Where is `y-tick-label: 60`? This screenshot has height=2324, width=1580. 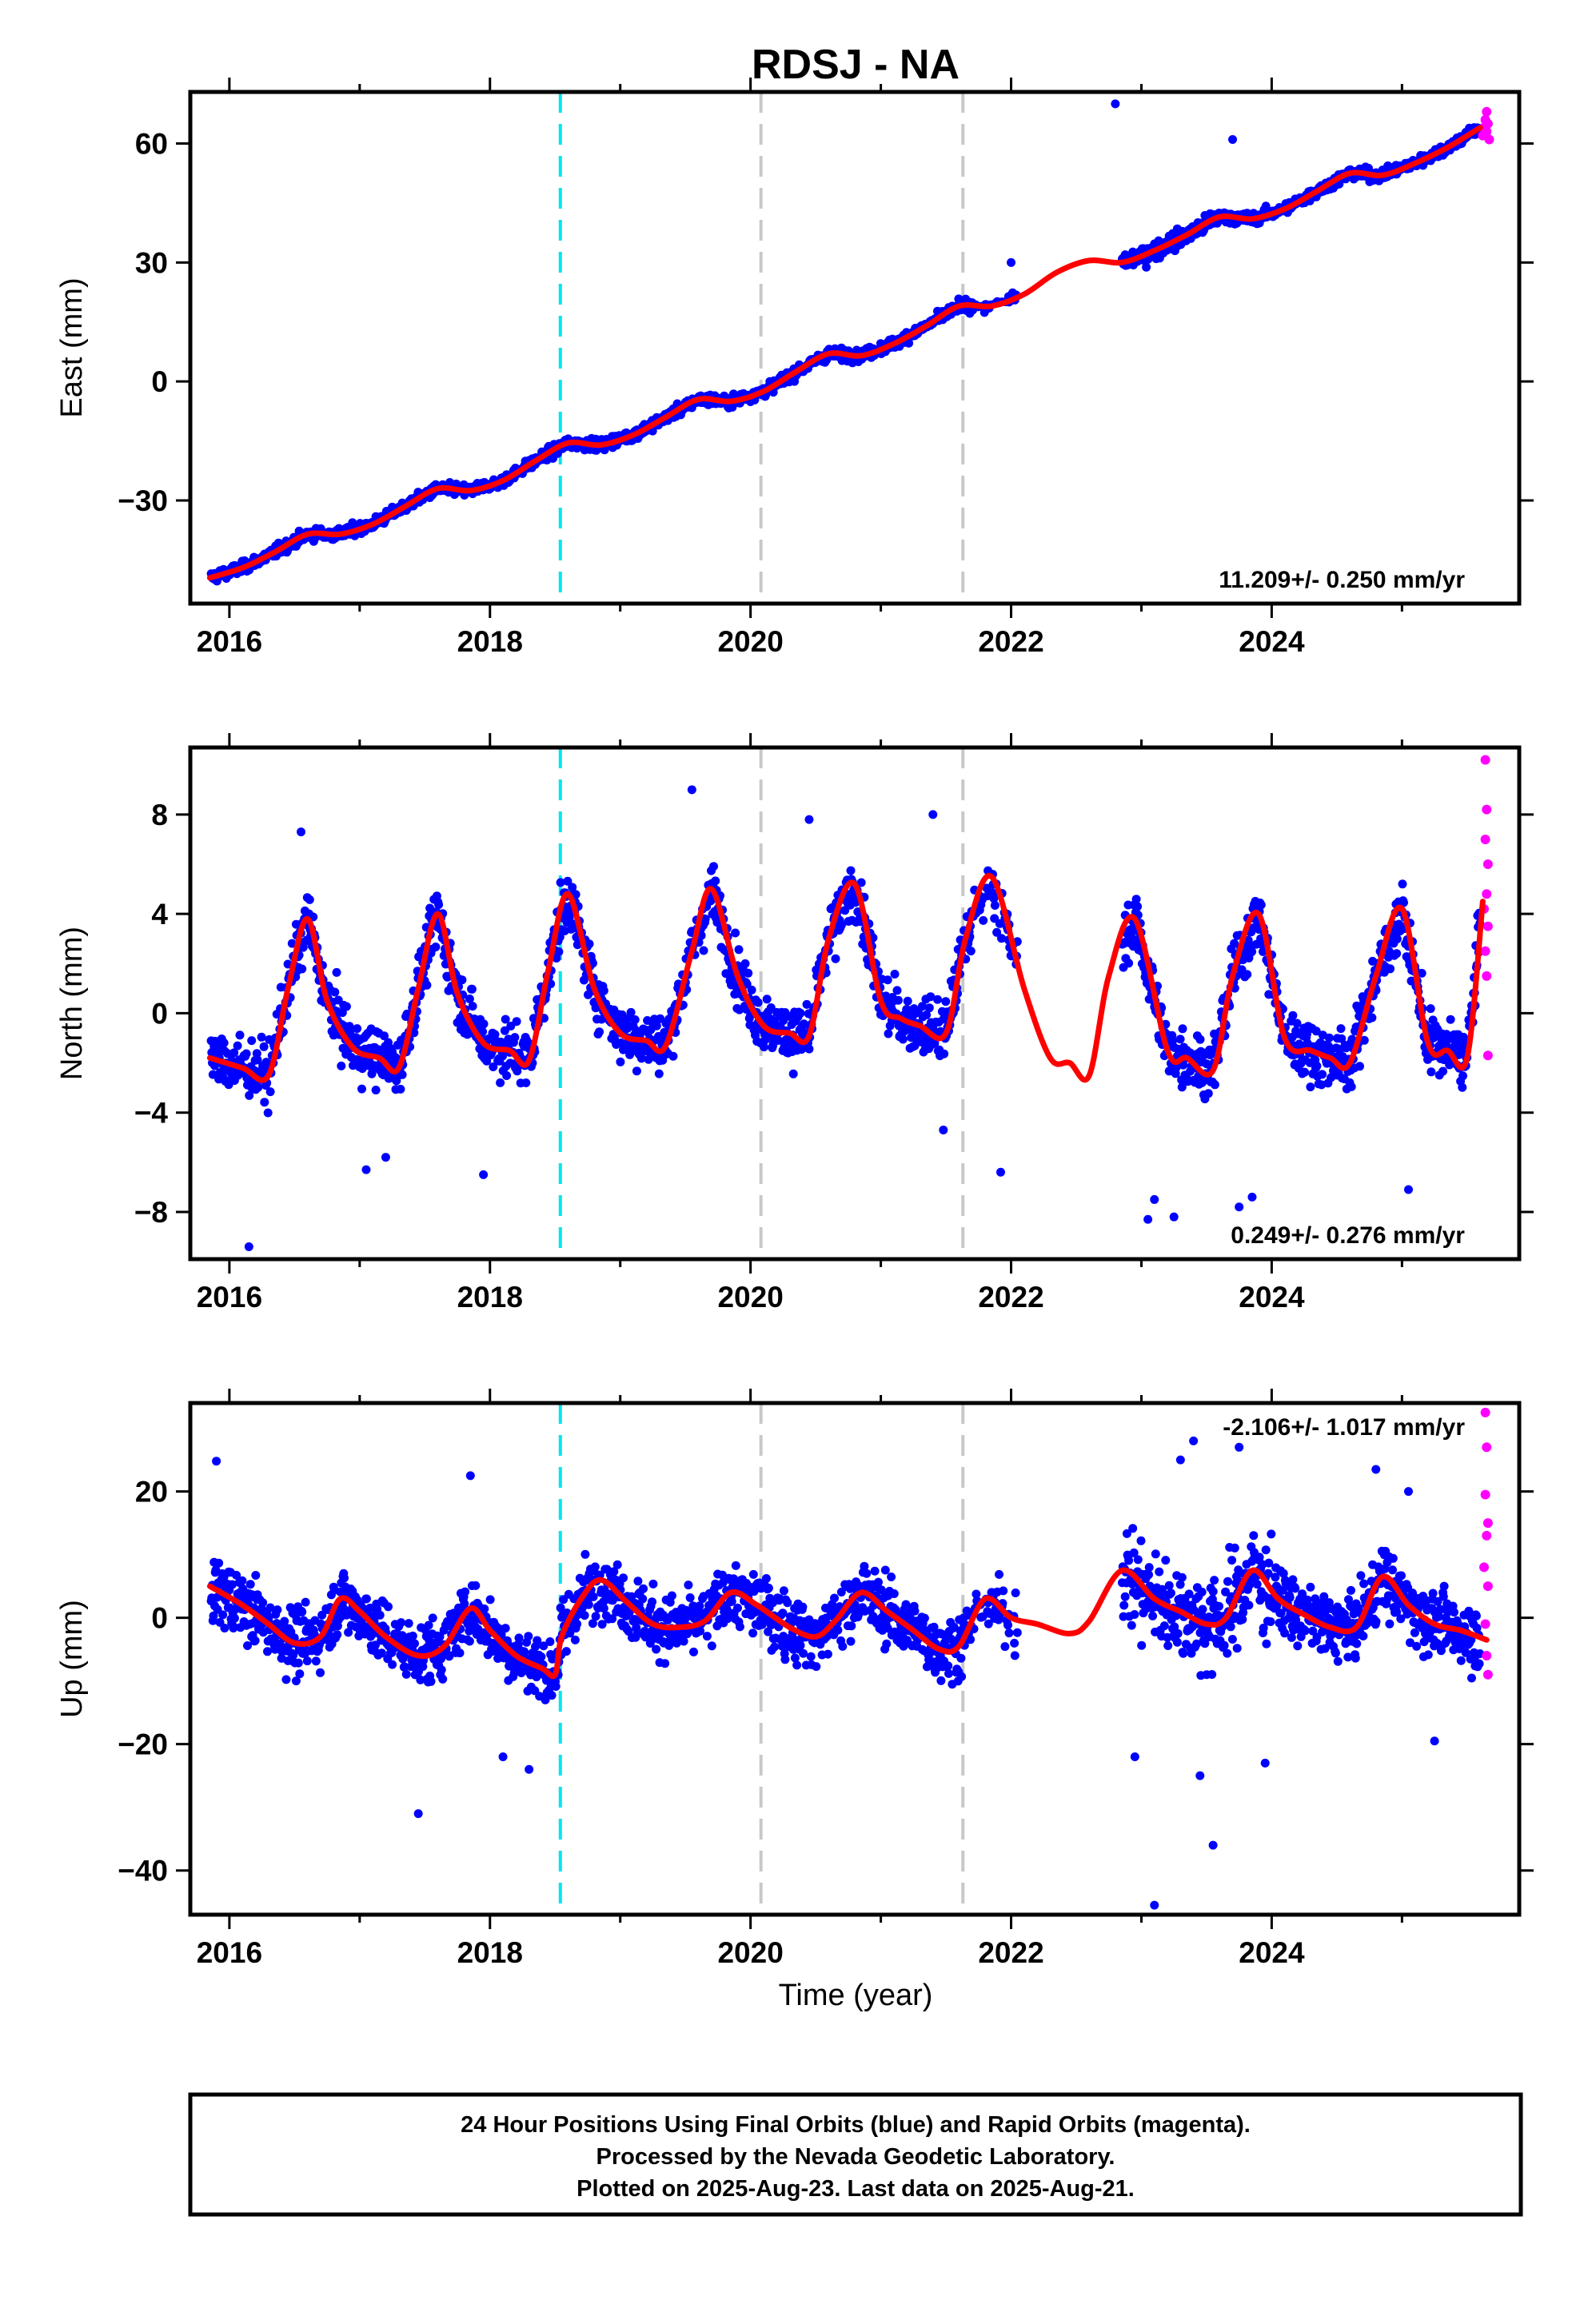 y-tick-label: 60 is located at coordinates (152, 143).